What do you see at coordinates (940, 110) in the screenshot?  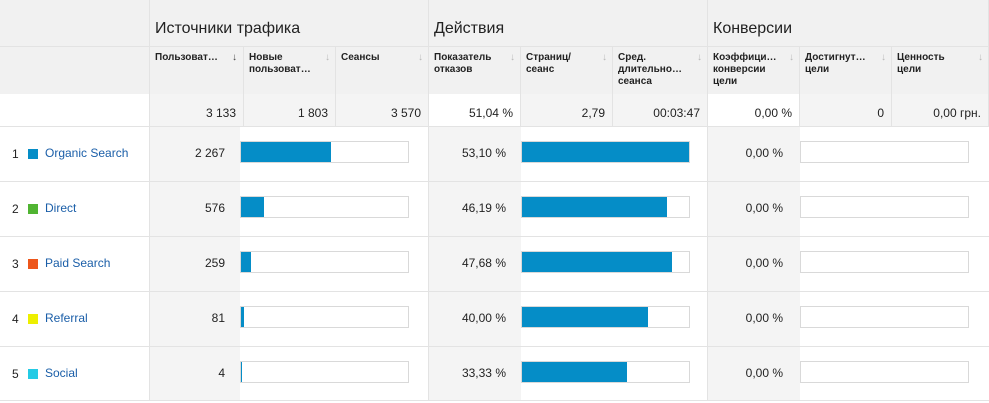 I see `total-goal-value: 0,00 грн.` at bounding box center [940, 110].